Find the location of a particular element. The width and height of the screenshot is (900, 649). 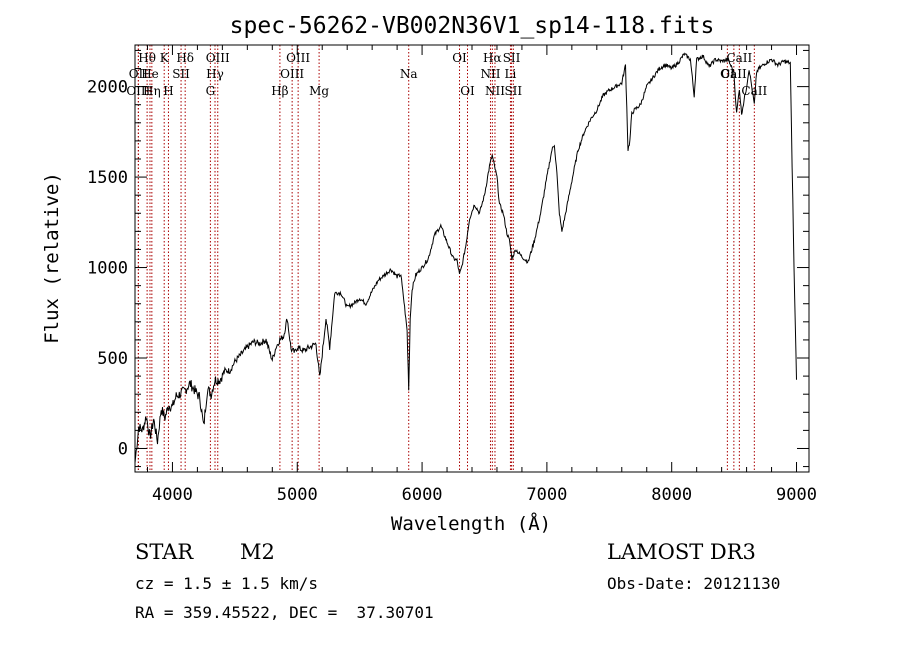

x-tick-label: 5000 is located at coordinates (297, 495).